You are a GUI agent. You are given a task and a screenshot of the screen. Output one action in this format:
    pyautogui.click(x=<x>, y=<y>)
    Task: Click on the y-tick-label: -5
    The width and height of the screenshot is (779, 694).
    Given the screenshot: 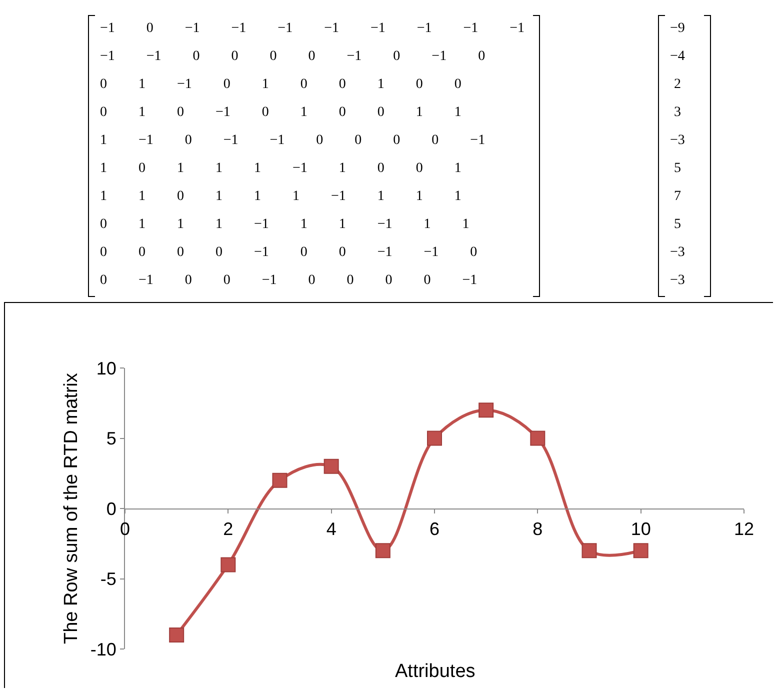 What is the action you would take?
    pyautogui.click(x=108, y=579)
    